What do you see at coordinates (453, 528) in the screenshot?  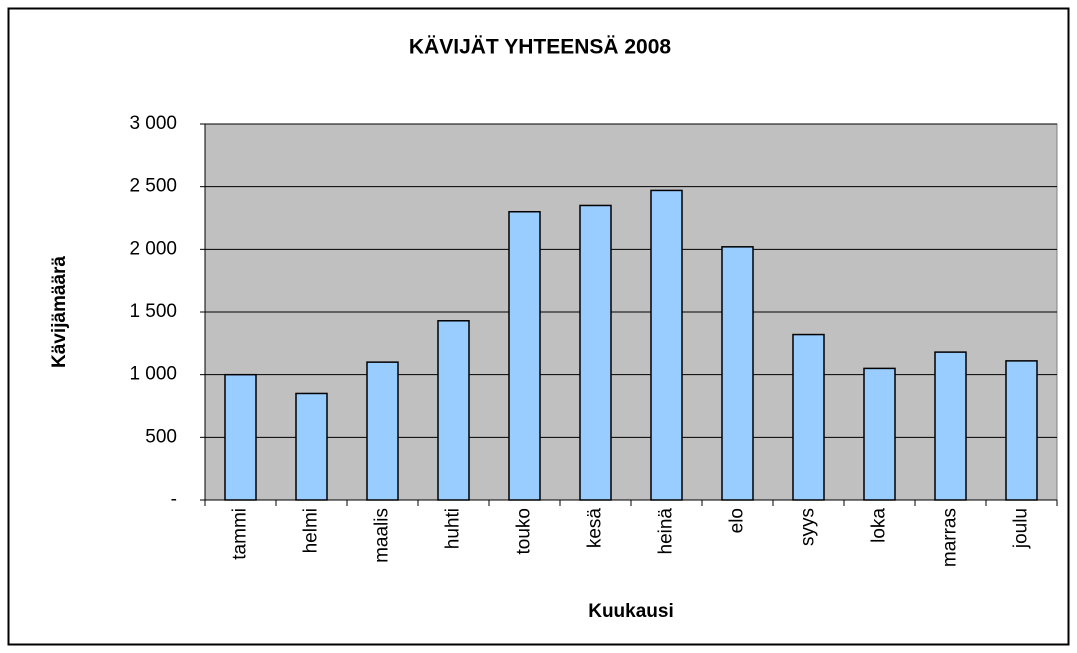 I see `x-tick-label: huhti` at bounding box center [453, 528].